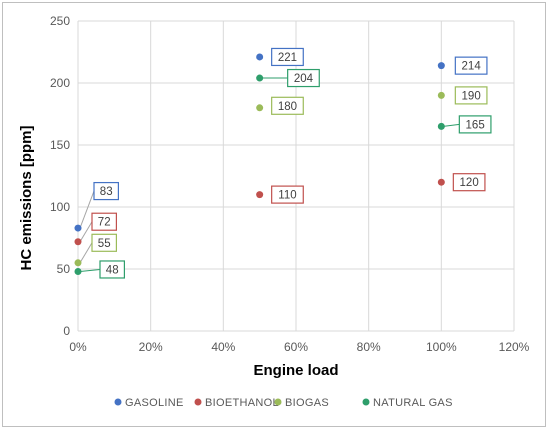  What do you see at coordinates (60, 145) in the screenshot?
I see `y-tick-label: 150` at bounding box center [60, 145].